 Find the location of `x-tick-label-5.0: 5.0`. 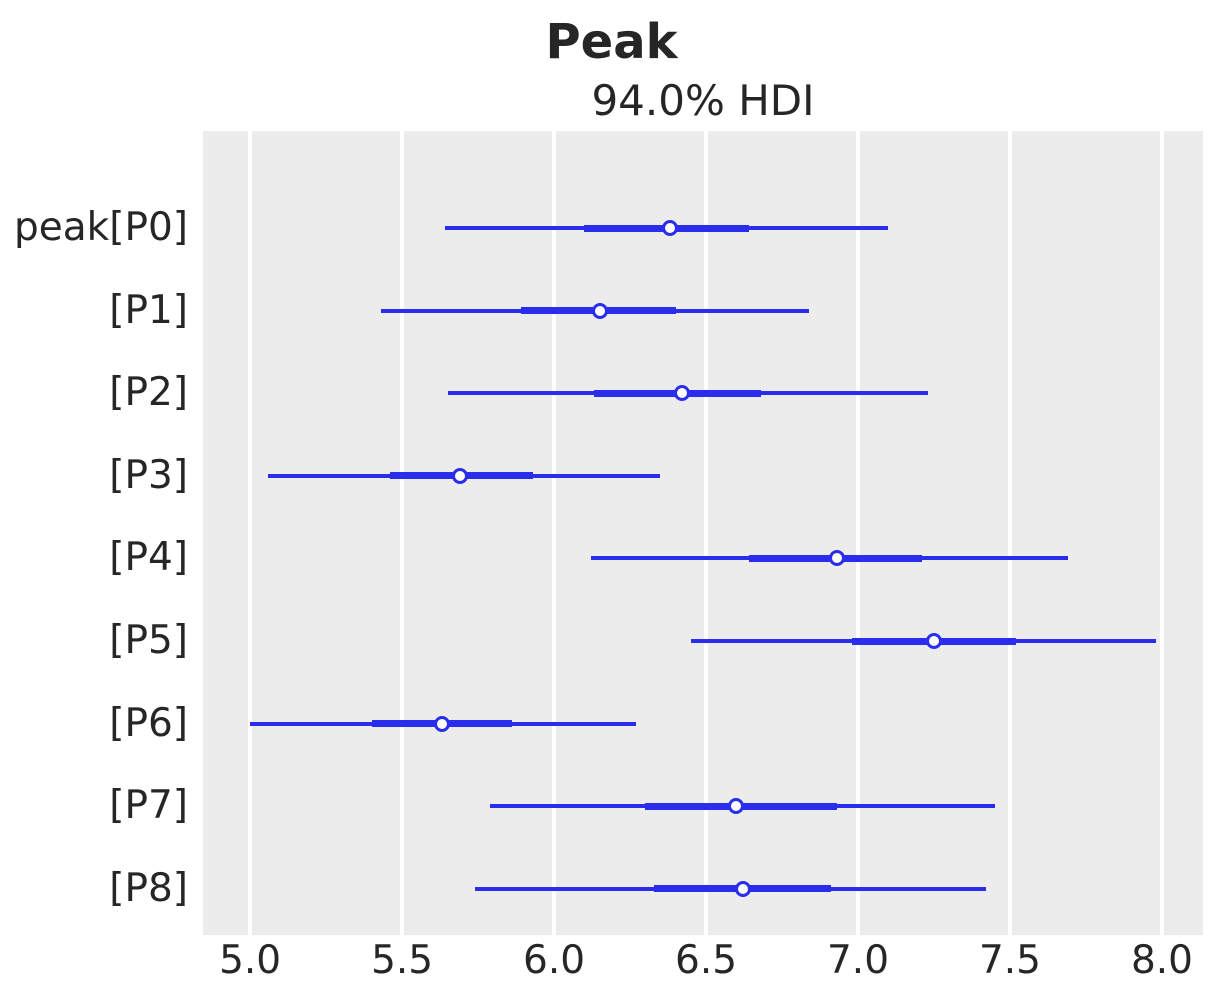

x-tick-label-5.0: 5.0 is located at coordinates (250, 960).